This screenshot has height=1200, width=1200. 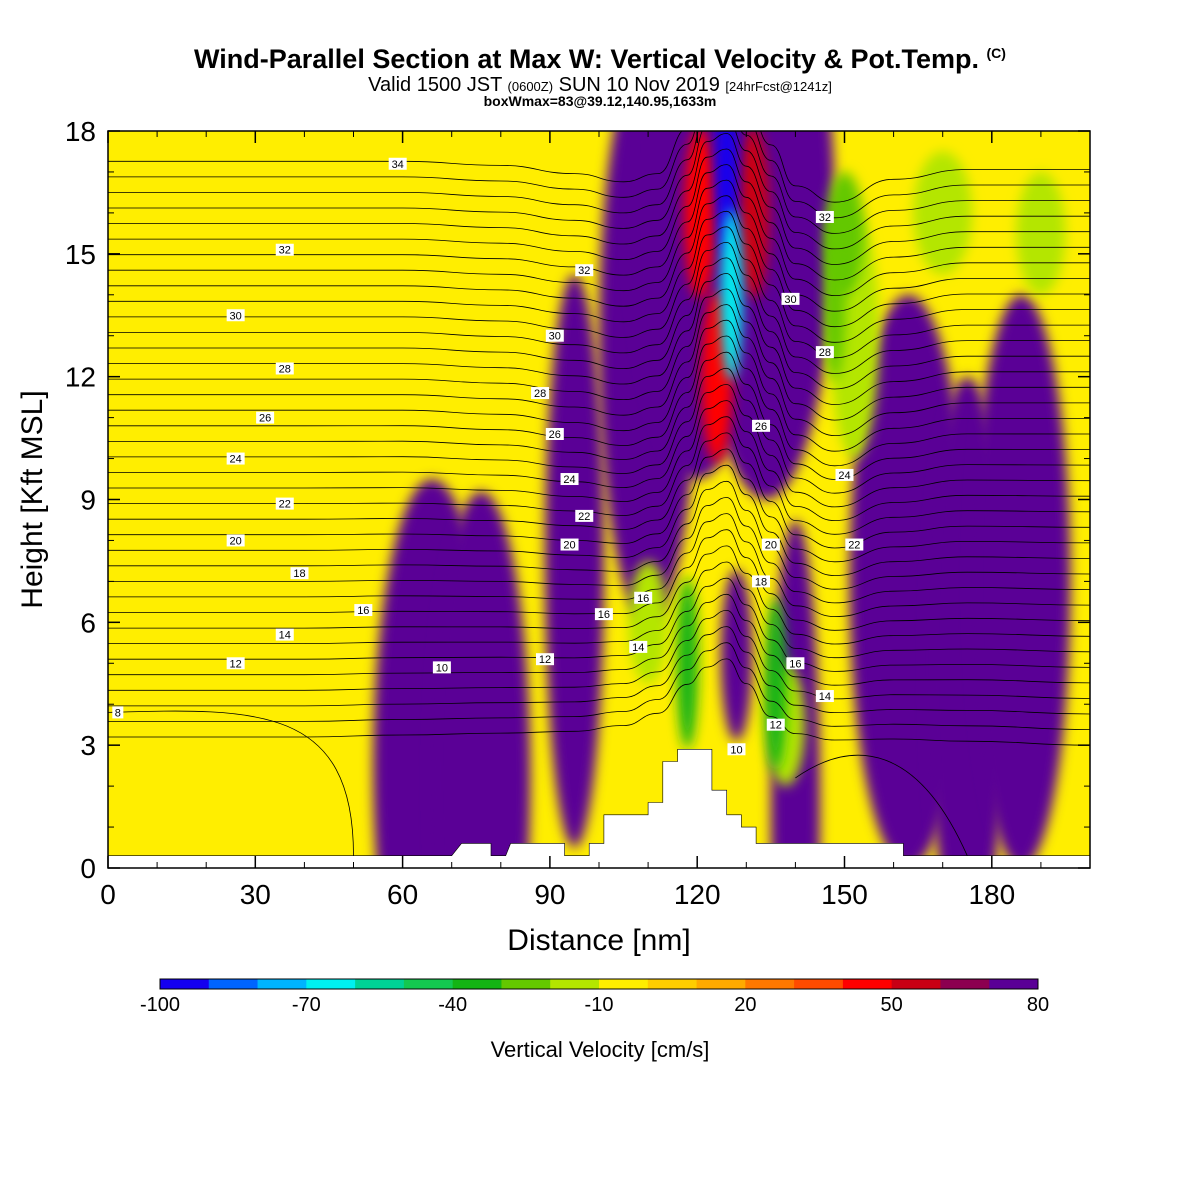 I want to click on theta-label: 10, so click(x=736, y=749).